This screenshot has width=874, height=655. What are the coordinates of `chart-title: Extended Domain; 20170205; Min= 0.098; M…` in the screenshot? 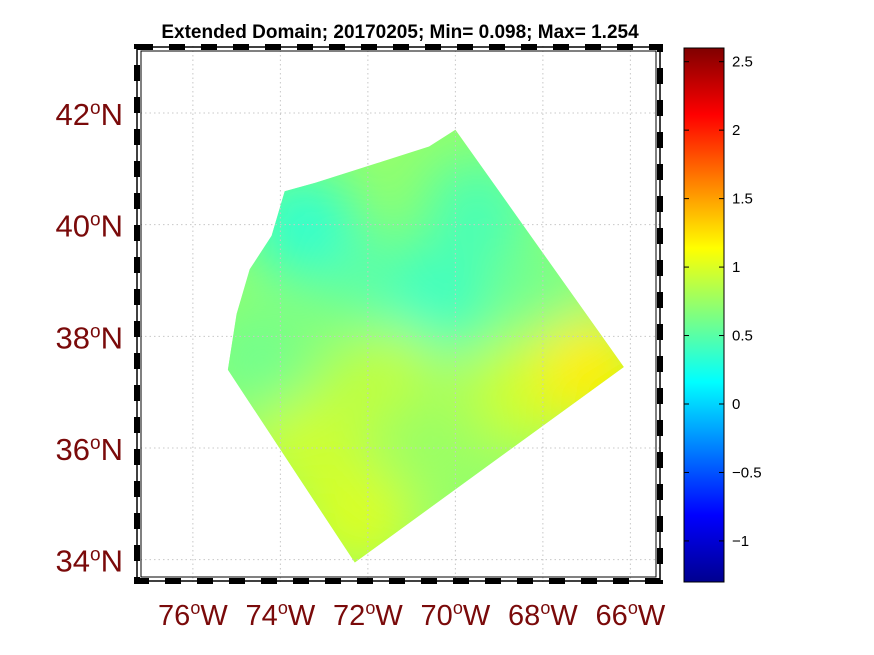 It's located at (400, 32).